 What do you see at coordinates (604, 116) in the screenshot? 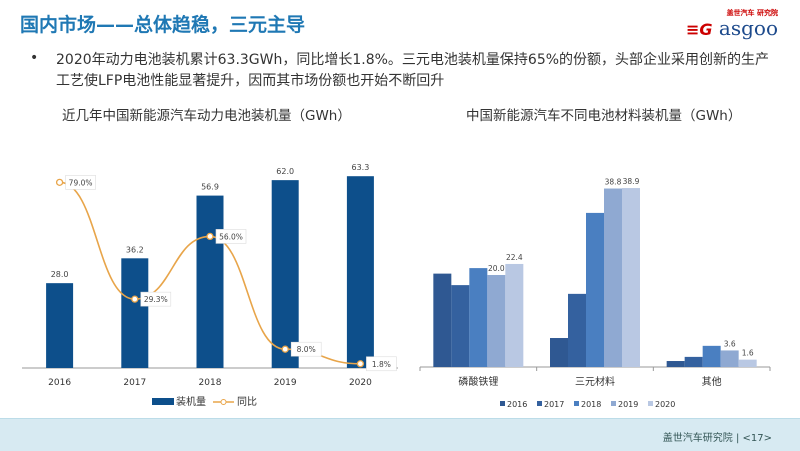
I see `right-chart-title: 中国新能源汽车不同电池材料装机量（GWh）` at bounding box center [604, 116].